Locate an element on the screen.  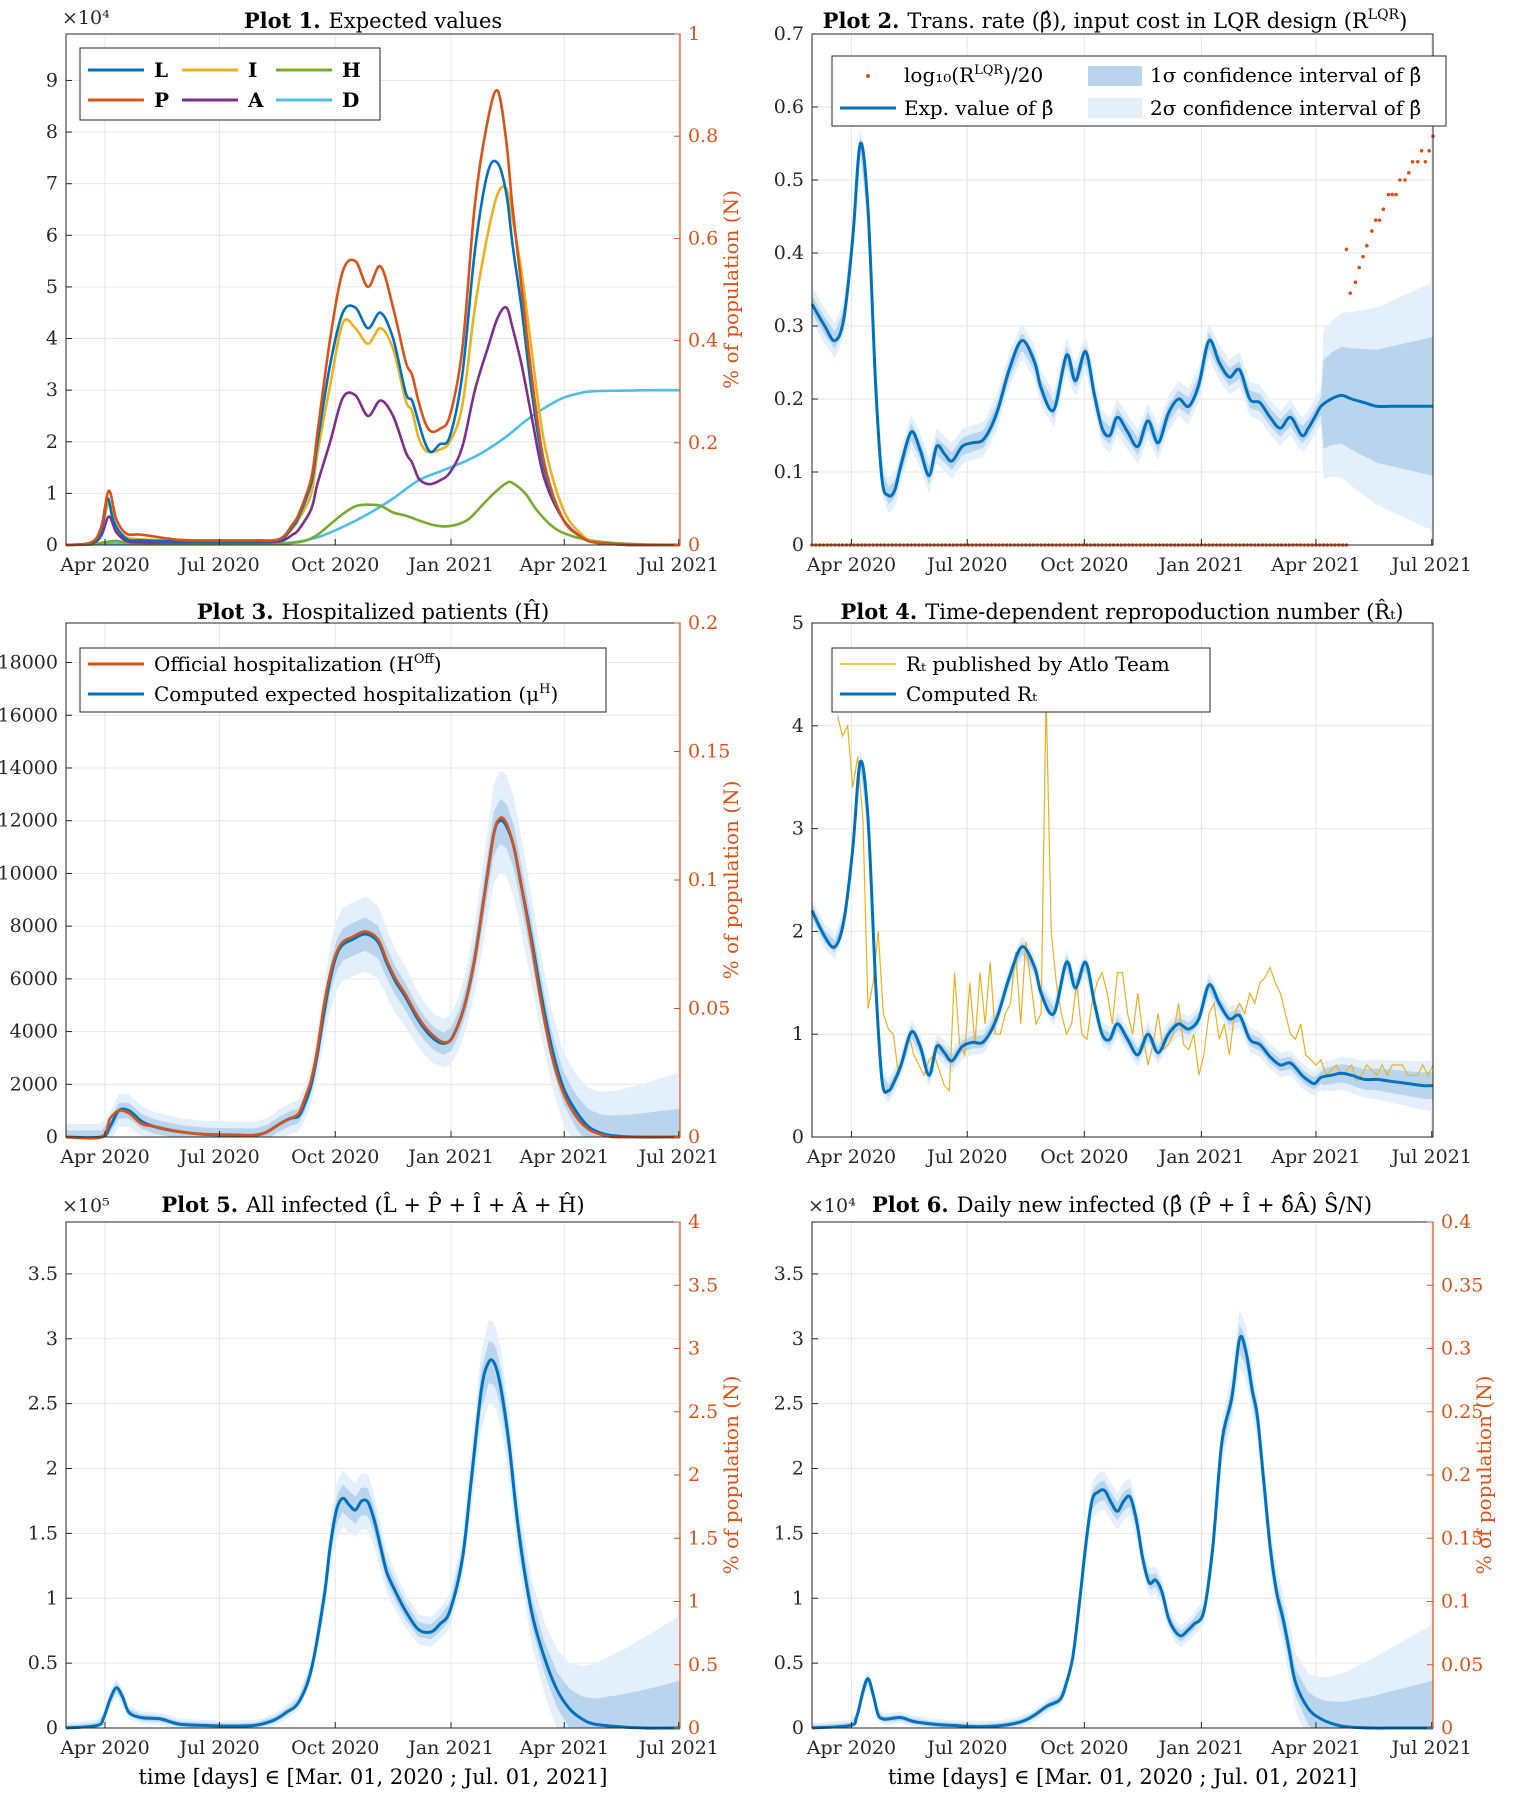
rt-confidence is located at coordinates (1122, 930).